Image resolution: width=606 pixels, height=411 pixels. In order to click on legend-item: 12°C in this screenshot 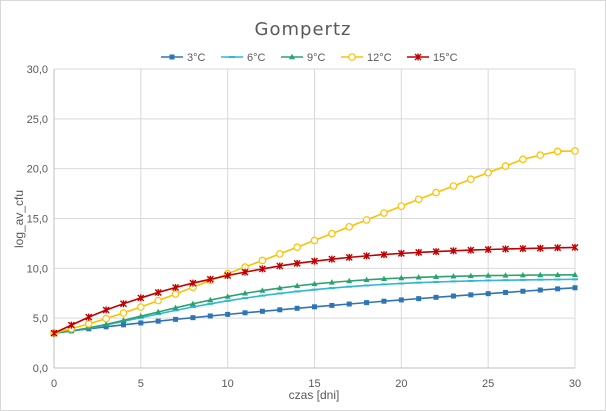, I will do `click(366, 58)`.